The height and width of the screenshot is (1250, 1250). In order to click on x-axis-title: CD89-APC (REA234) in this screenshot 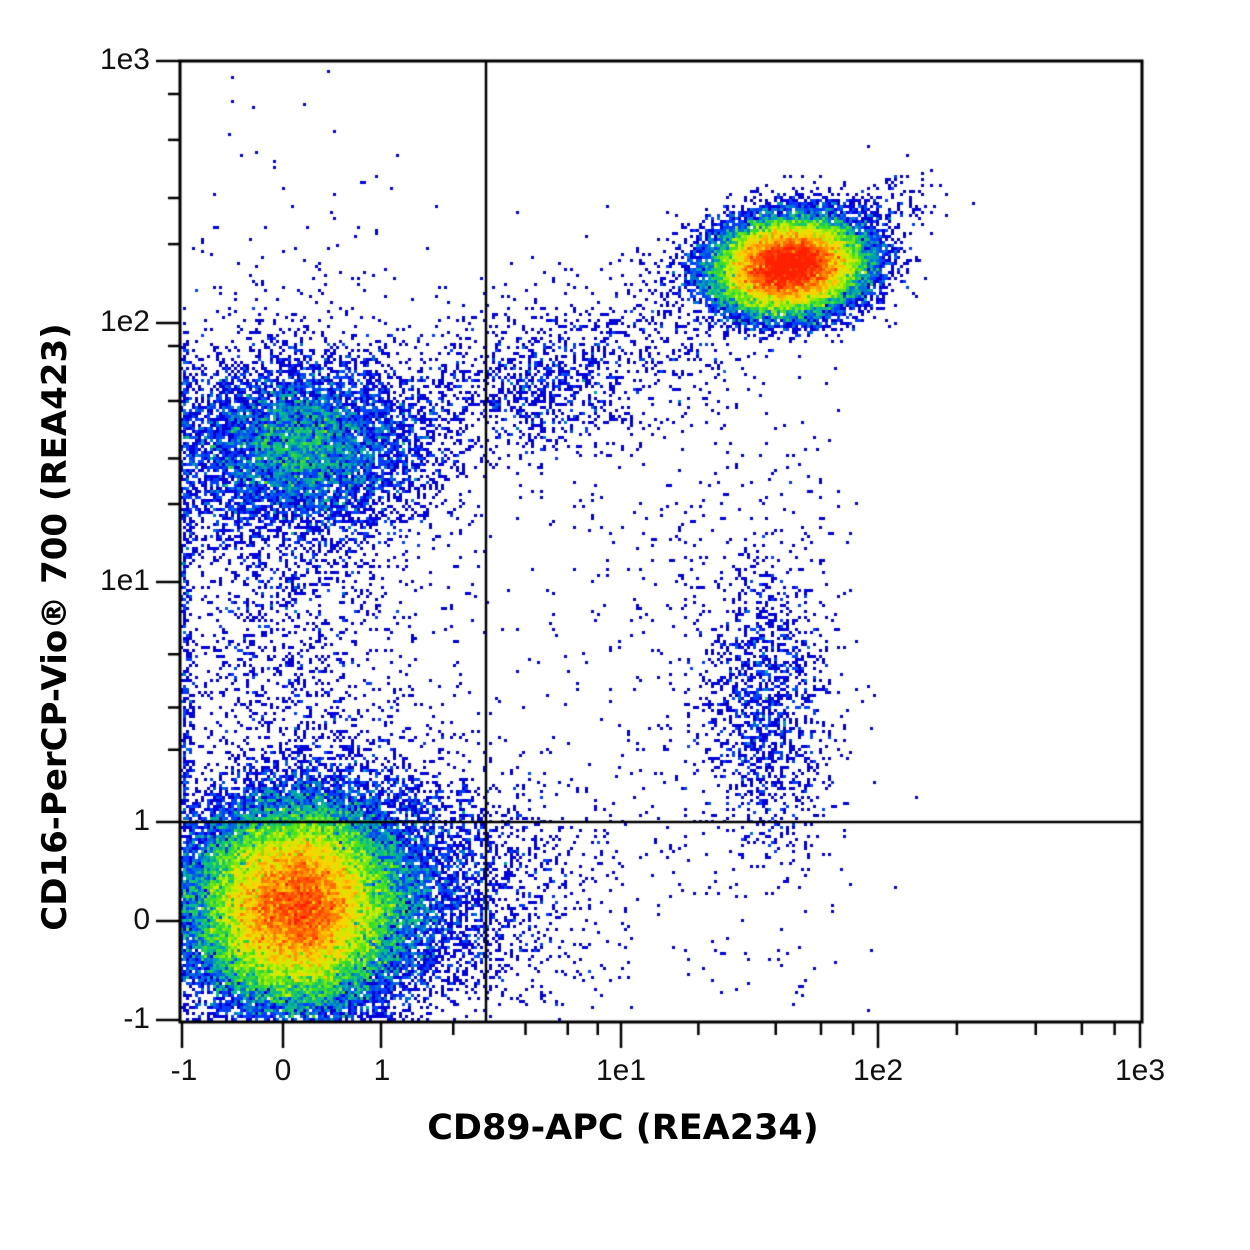, I will do `click(625, 1128)`.